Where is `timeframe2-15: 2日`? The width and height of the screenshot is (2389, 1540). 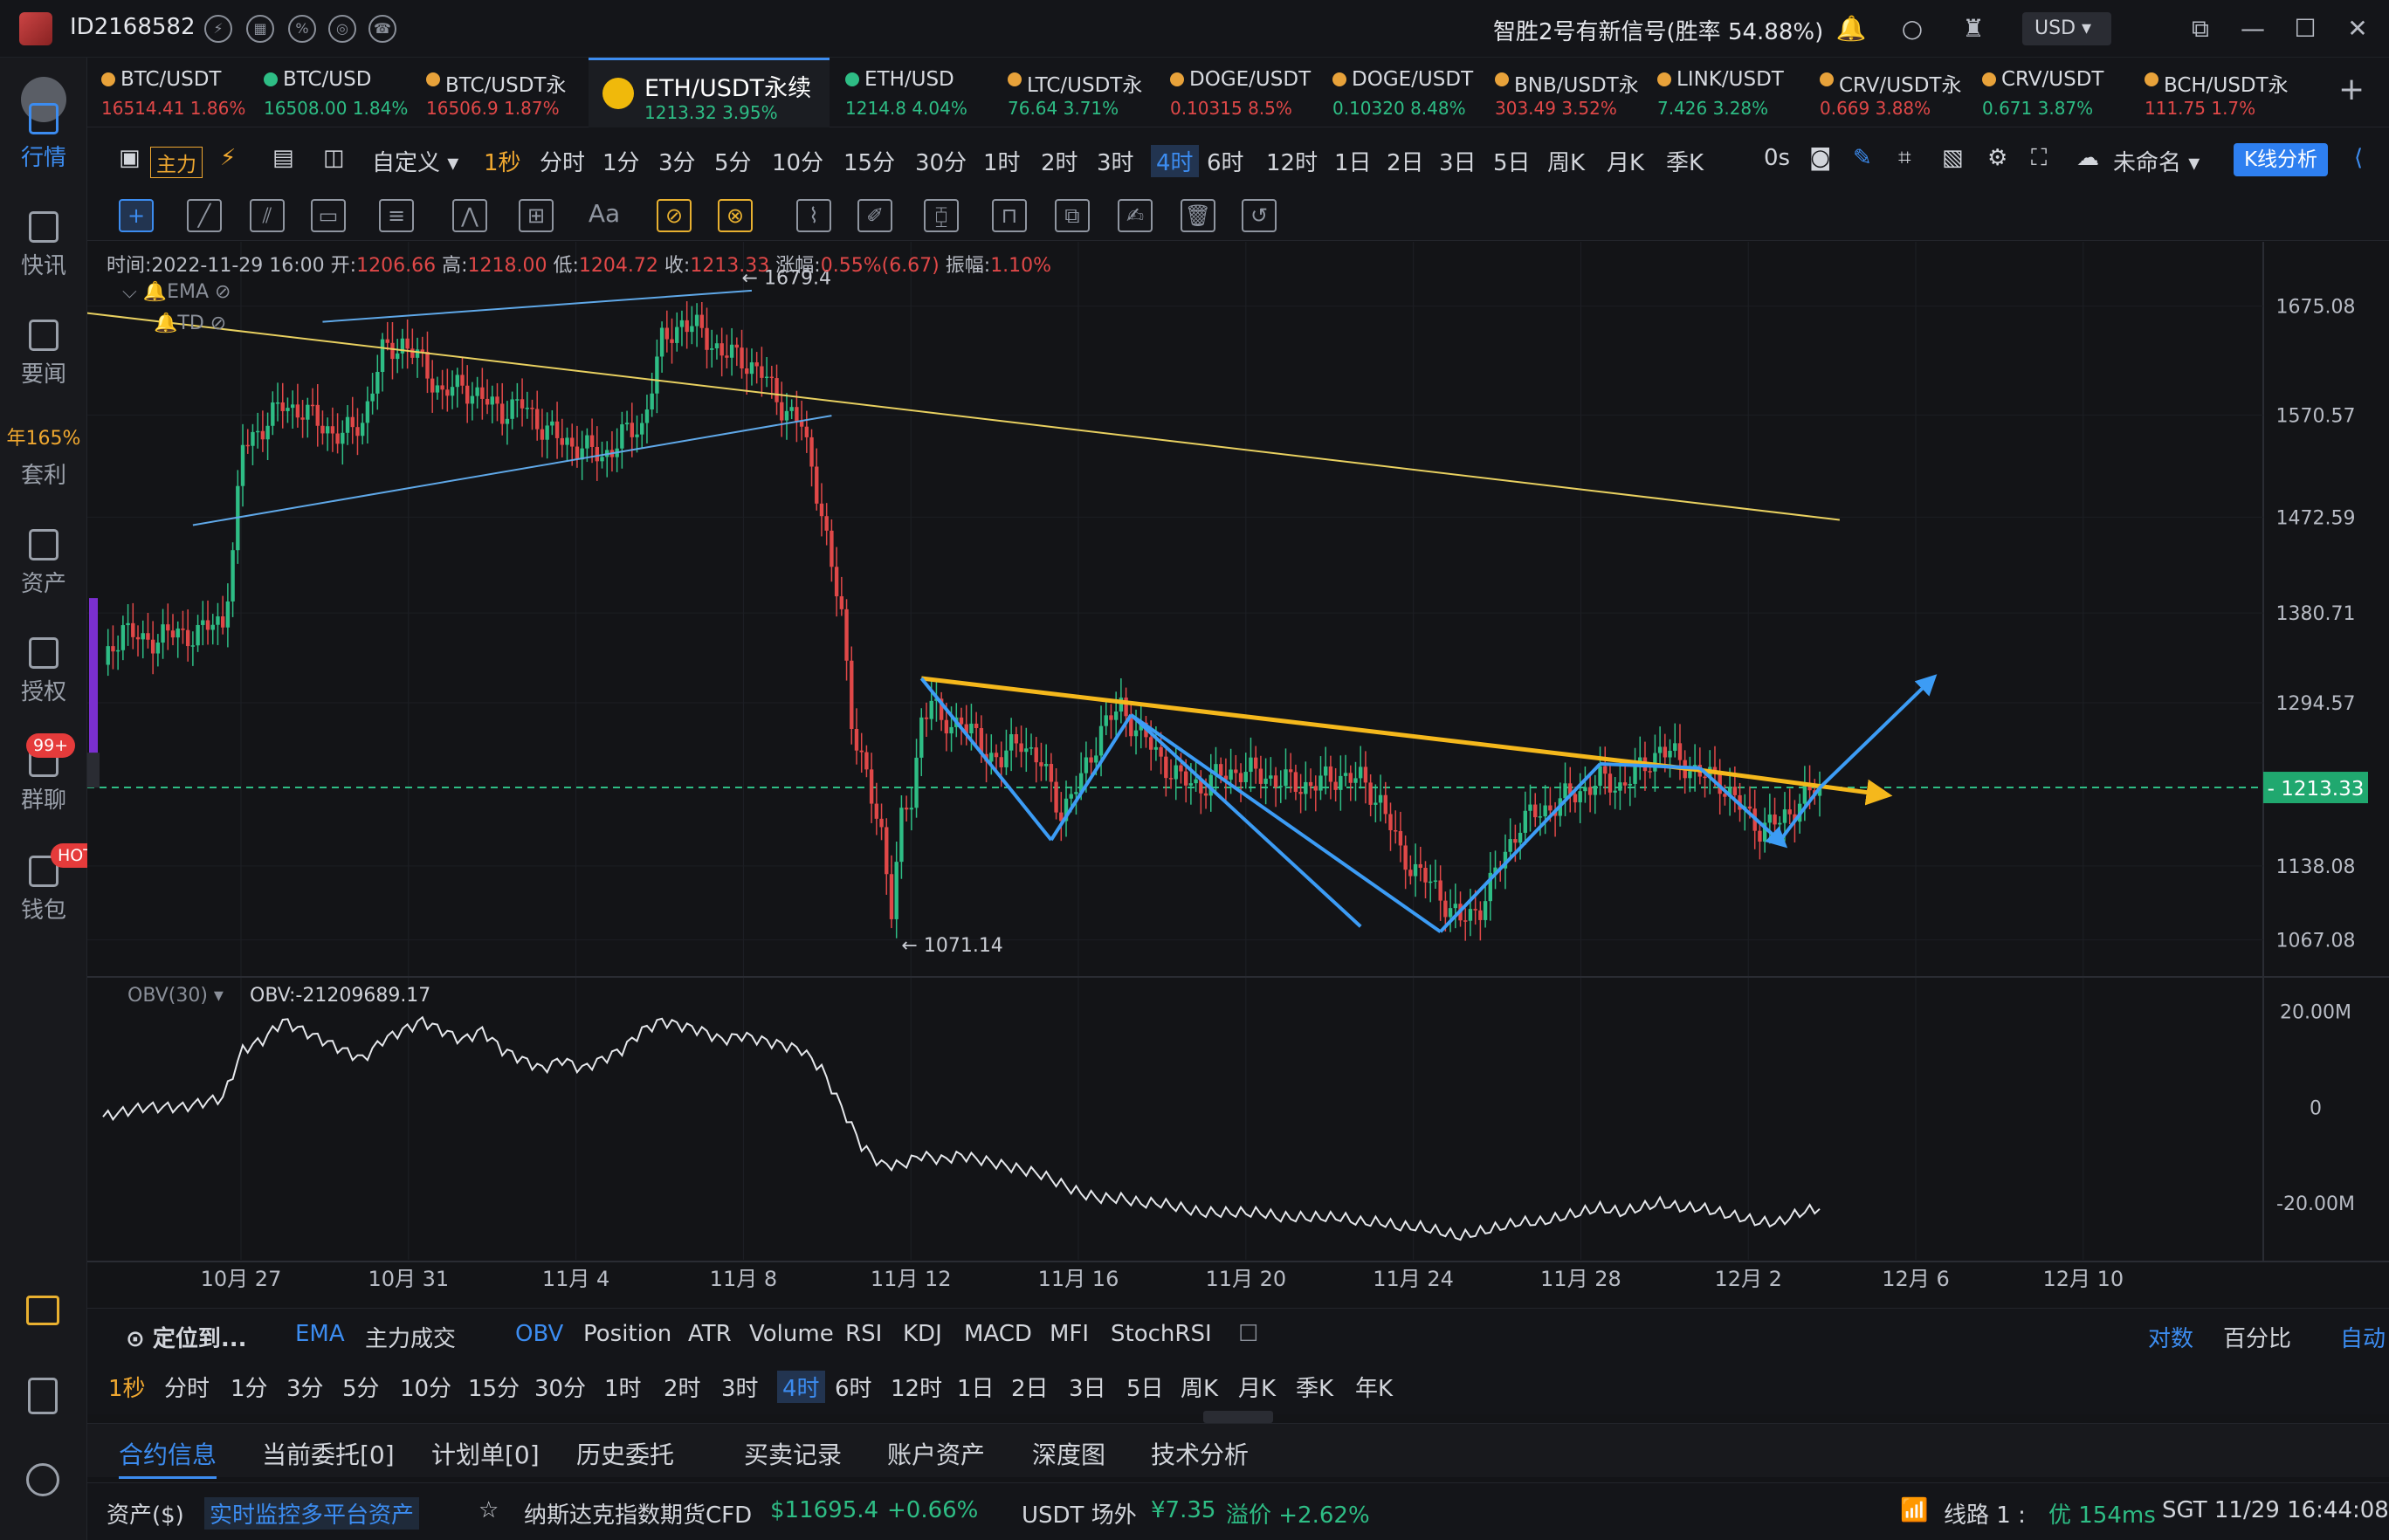 timeframe2-15: 2日 is located at coordinates (1030, 1389).